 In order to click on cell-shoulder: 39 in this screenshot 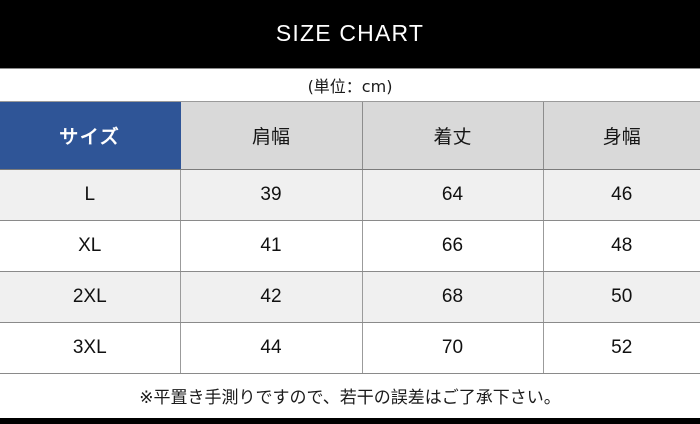, I will do `click(271, 195)`.